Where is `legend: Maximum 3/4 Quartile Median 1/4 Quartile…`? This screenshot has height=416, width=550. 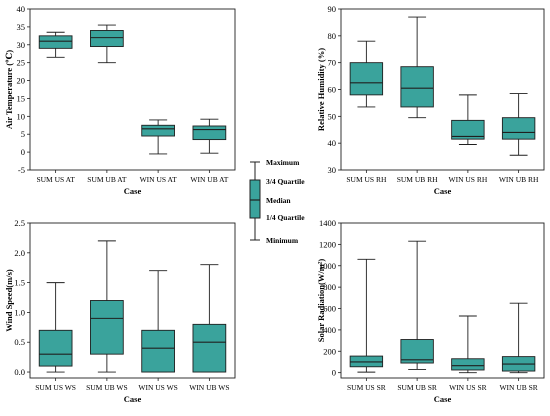 legend: Maximum 3/4 Quartile Median 1/4 Quartile… is located at coordinates (277, 201).